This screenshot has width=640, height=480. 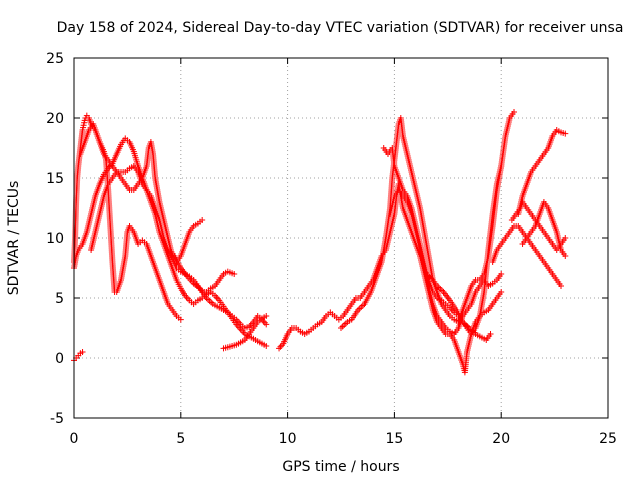 I want to click on x-tick-label: 10, so click(x=288, y=439).